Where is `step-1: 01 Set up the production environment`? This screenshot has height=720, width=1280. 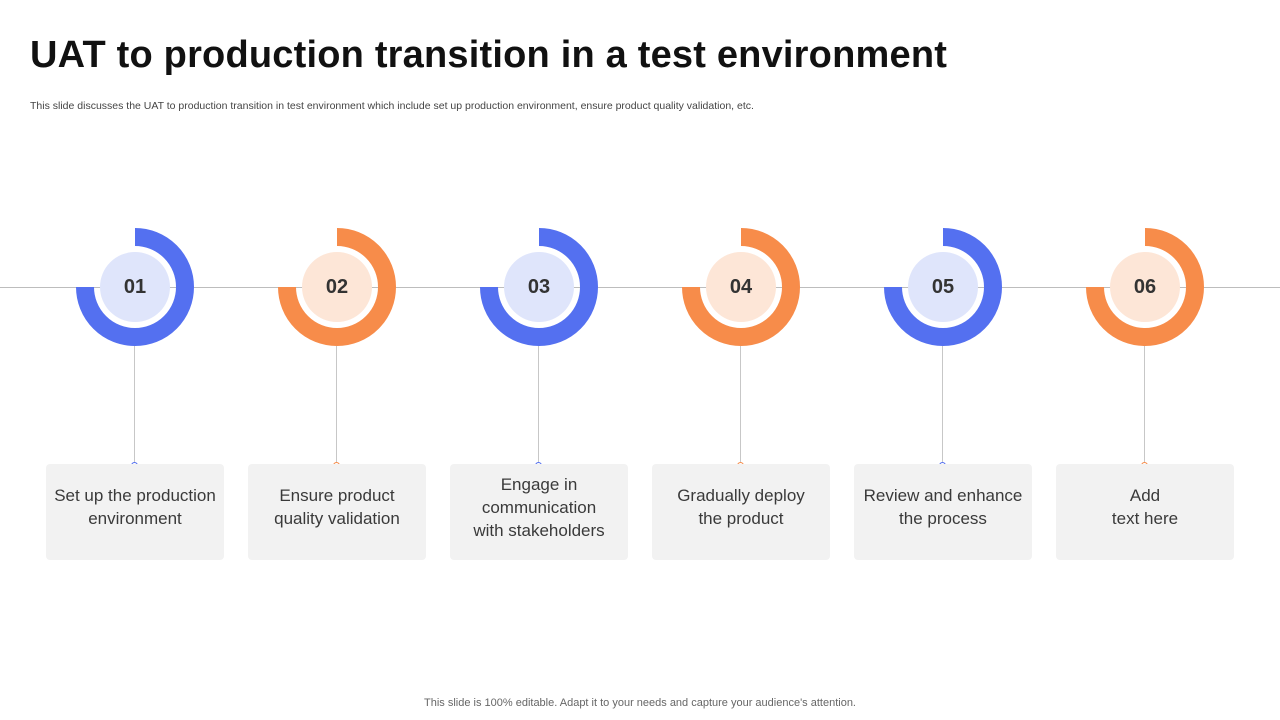
step-1: 01 Set up the production environment is located at coordinates (135, 394).